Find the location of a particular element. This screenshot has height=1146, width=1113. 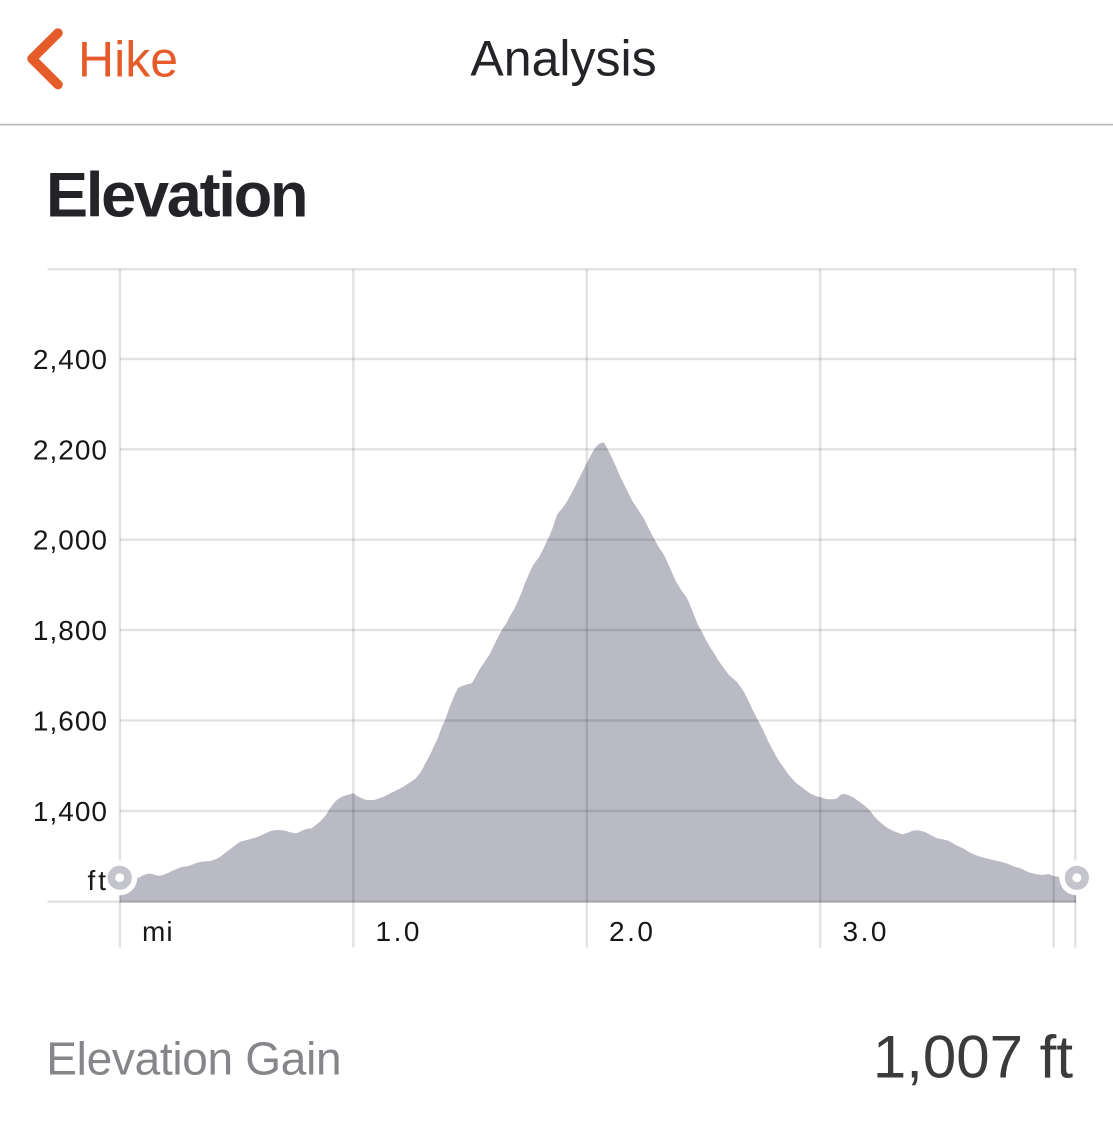

svg-text: 2,000 is located at coordinates (70, 540).